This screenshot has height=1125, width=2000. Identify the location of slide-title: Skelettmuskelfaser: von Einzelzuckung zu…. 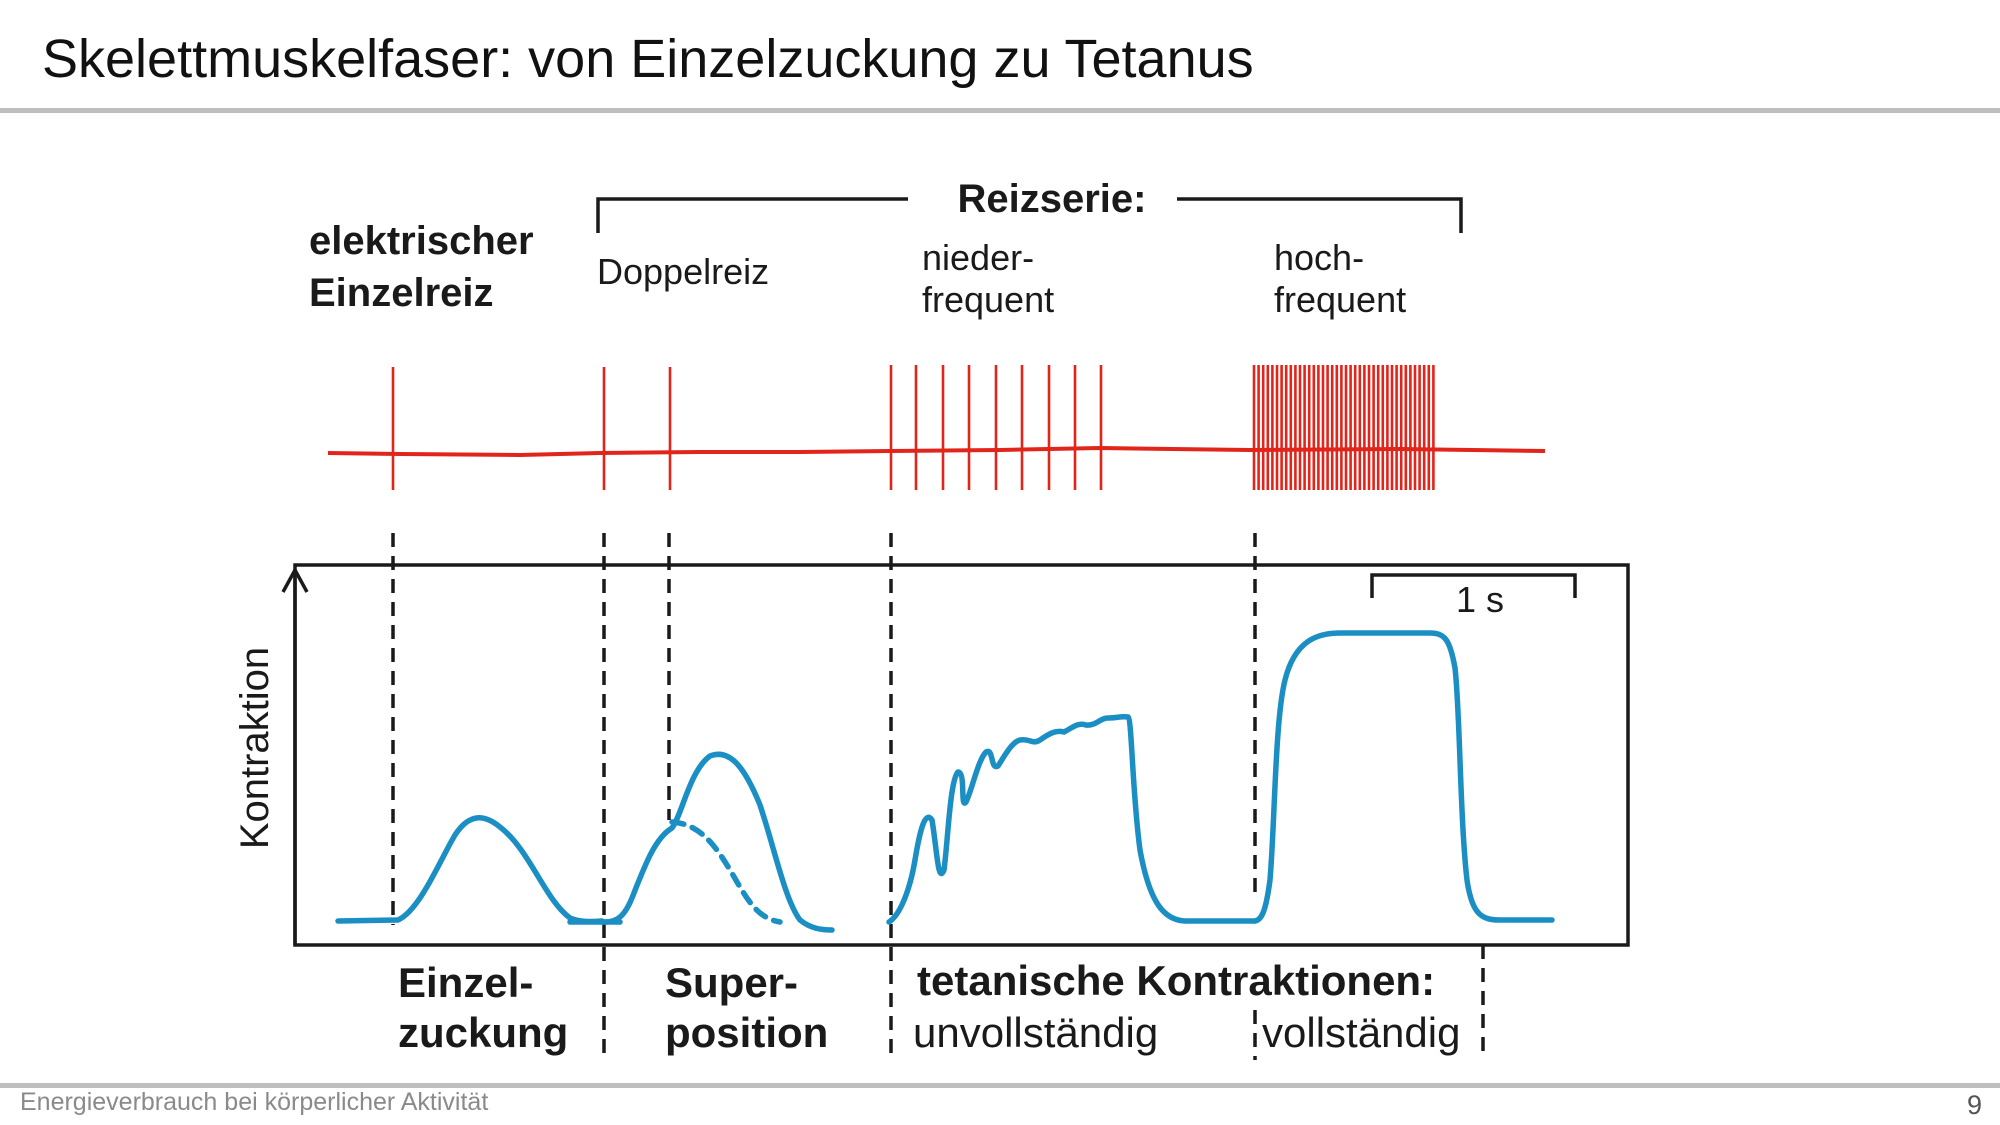
(648, 59).